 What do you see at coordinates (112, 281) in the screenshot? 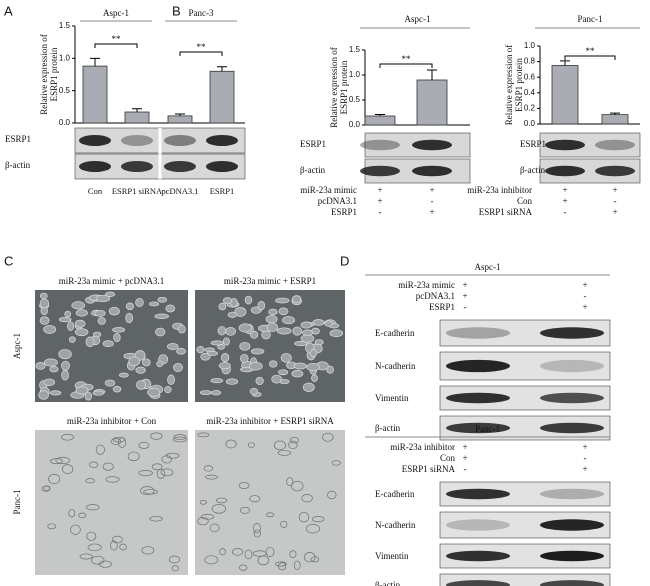
I see `image-label: miR-23a mimic + pcDNA3.1` at bounding box center [112, 281].